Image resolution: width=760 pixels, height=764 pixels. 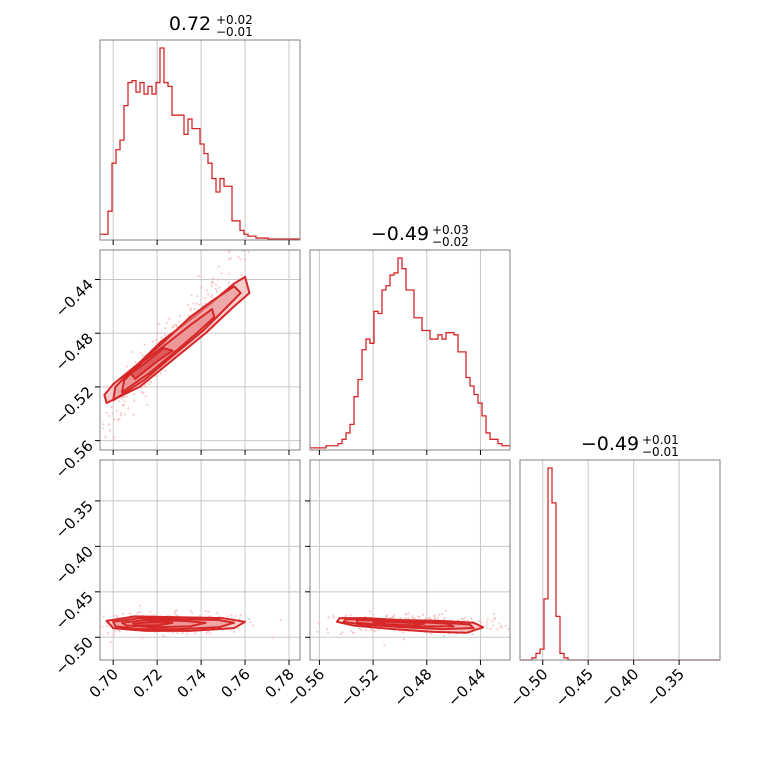 What do you see at coordinates (190, 24) in the screenshot?
I see `panel-title-0: 0.72` at bounding box center [190, 24].